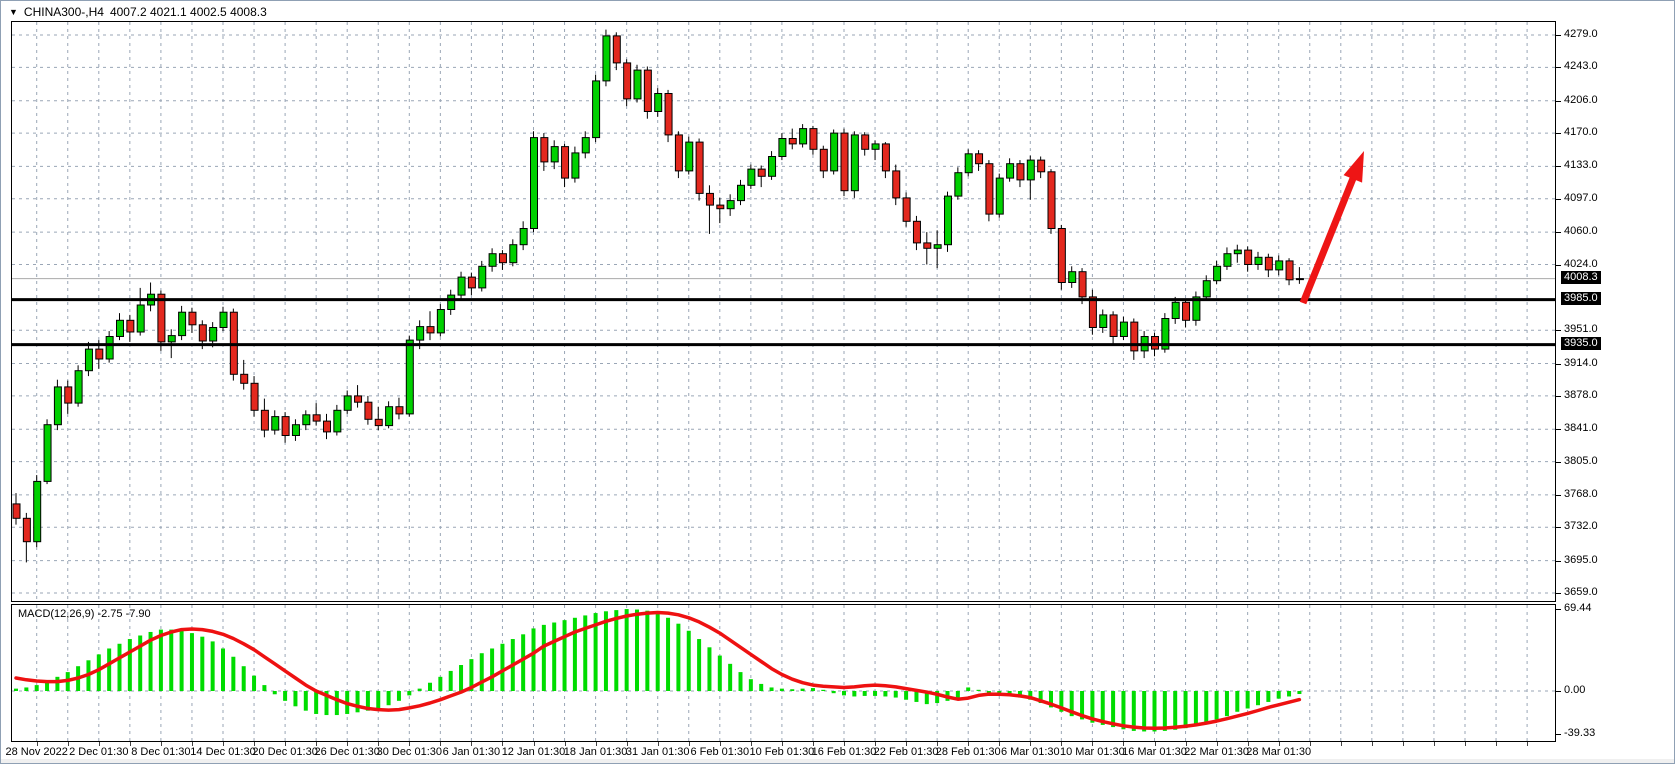  I want to click on date-axis-label: 8 Dec 01:30, so click(161, 752).